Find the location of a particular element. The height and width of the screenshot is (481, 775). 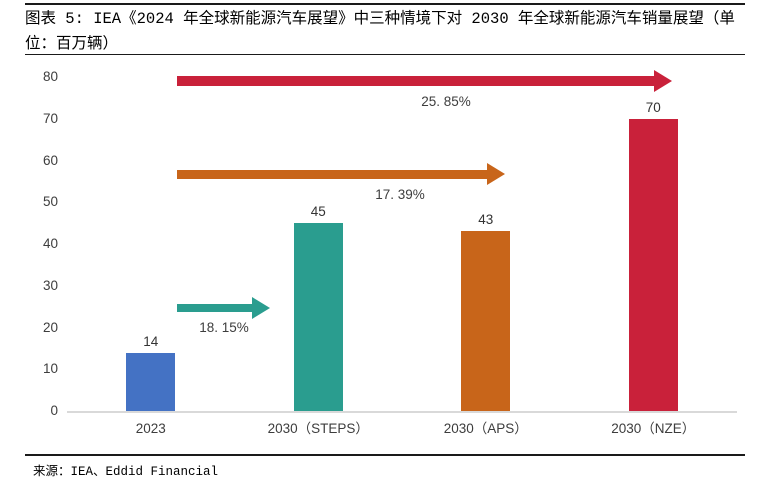

source-text: 来源：IEA、Eddid Financial is located at coordinates (126, 472).